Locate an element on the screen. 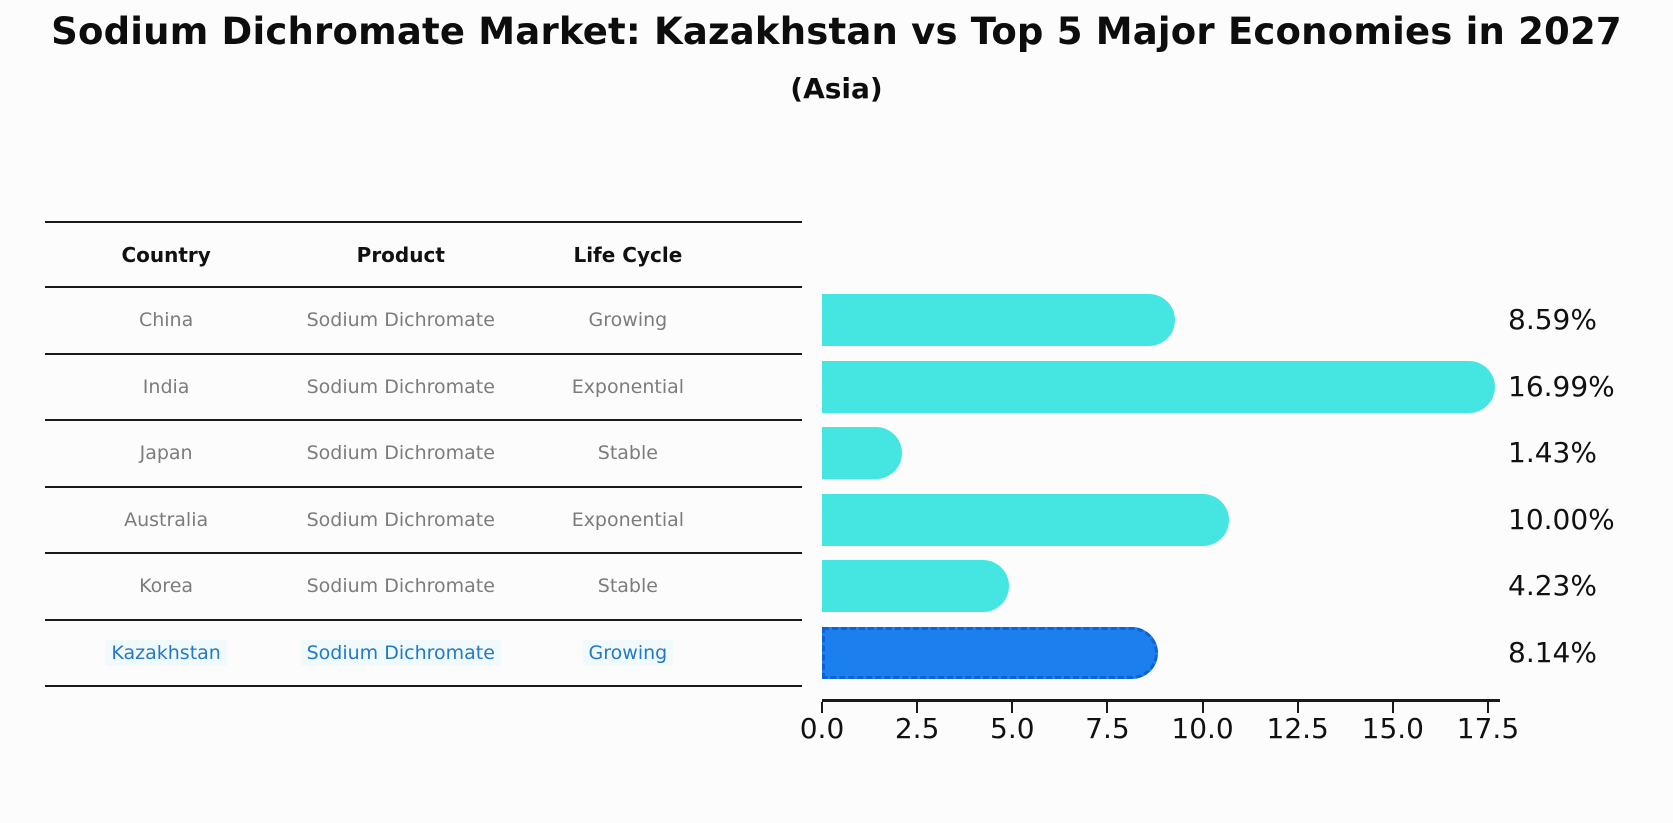 The height and width of the screenshot is (823, 1673). country-text: Kazakhstan is located at coordinates (166, 652).